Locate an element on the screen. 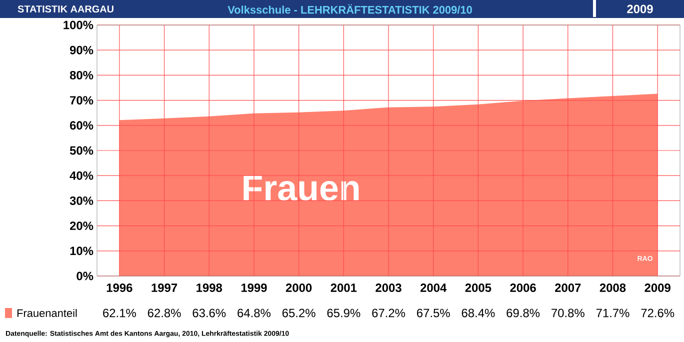  y-tick-label: 50% is located at coordinates (82, 150).